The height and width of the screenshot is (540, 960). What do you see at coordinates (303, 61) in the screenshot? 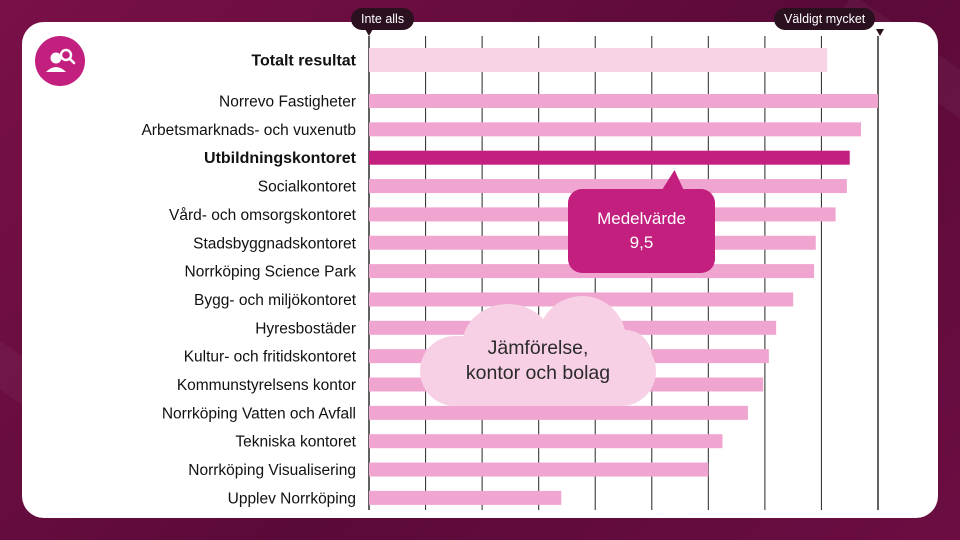
I see `category-label: Totalt resultat` at bounding box center [303, 61].